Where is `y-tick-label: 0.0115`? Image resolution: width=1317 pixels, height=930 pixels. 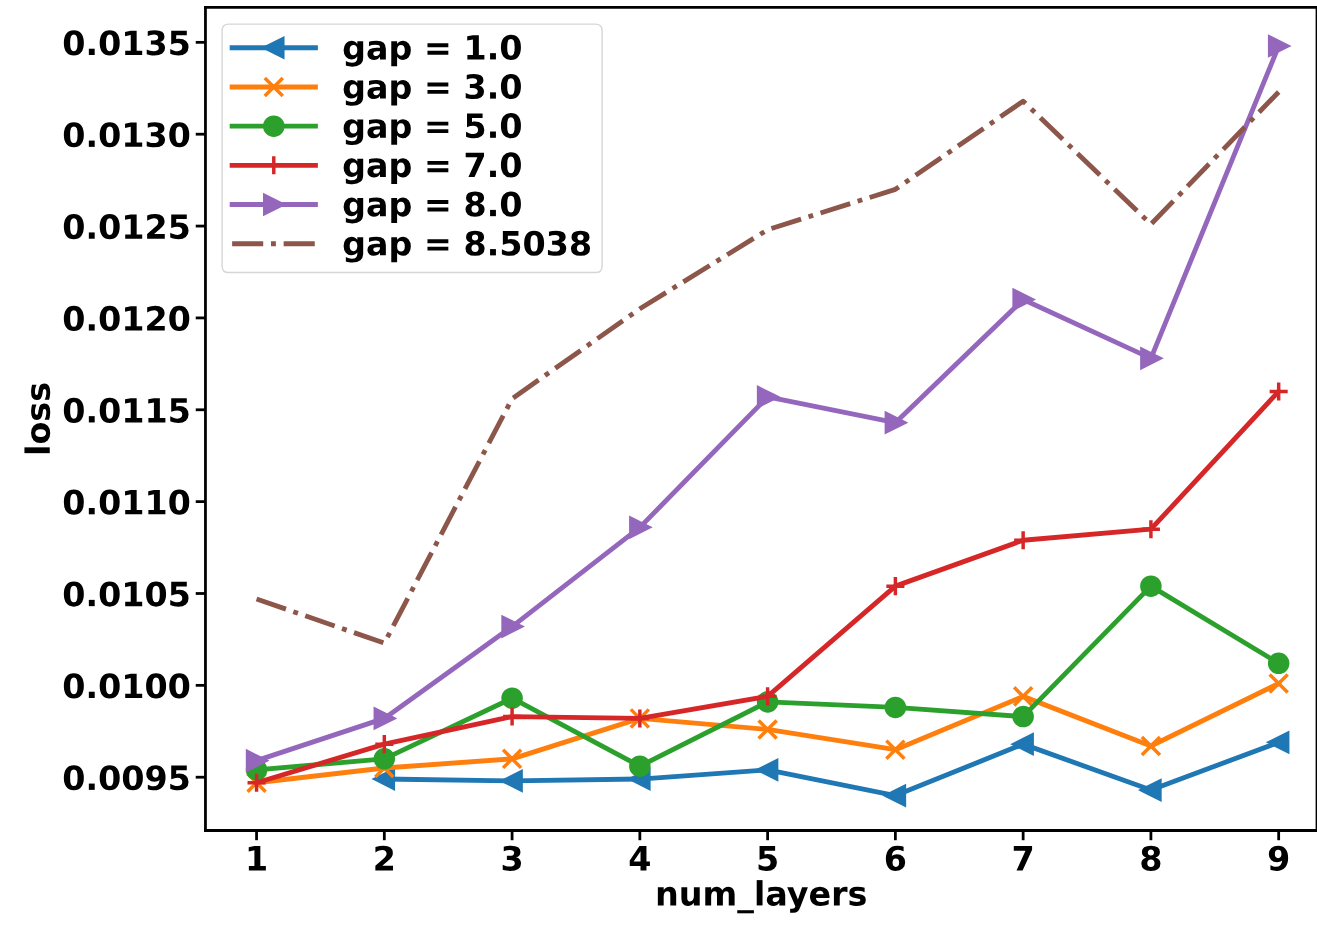
y-tick-label: 0.0115 is located at coordinates (126, 410).